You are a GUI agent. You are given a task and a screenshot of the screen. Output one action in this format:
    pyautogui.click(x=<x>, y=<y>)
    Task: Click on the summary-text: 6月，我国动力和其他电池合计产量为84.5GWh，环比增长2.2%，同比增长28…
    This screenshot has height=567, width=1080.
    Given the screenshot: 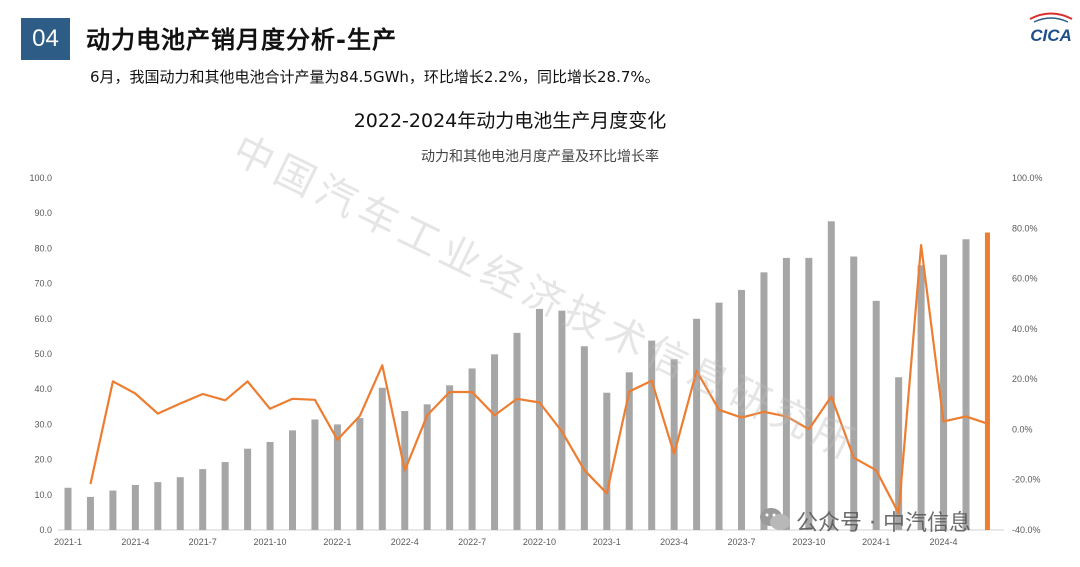 What is the action you would take?
    pyautogui.click(x=375, y=77)
    